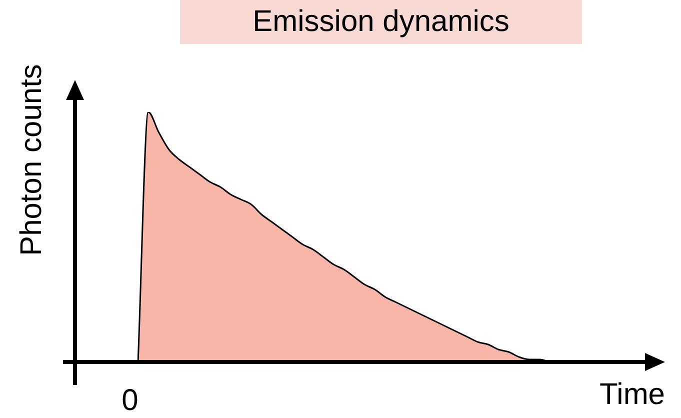 The image size is (681, 418). Describe the element at coordinates (632, 395) in the screenshot. I see `x-axis-title: Time` at that location.